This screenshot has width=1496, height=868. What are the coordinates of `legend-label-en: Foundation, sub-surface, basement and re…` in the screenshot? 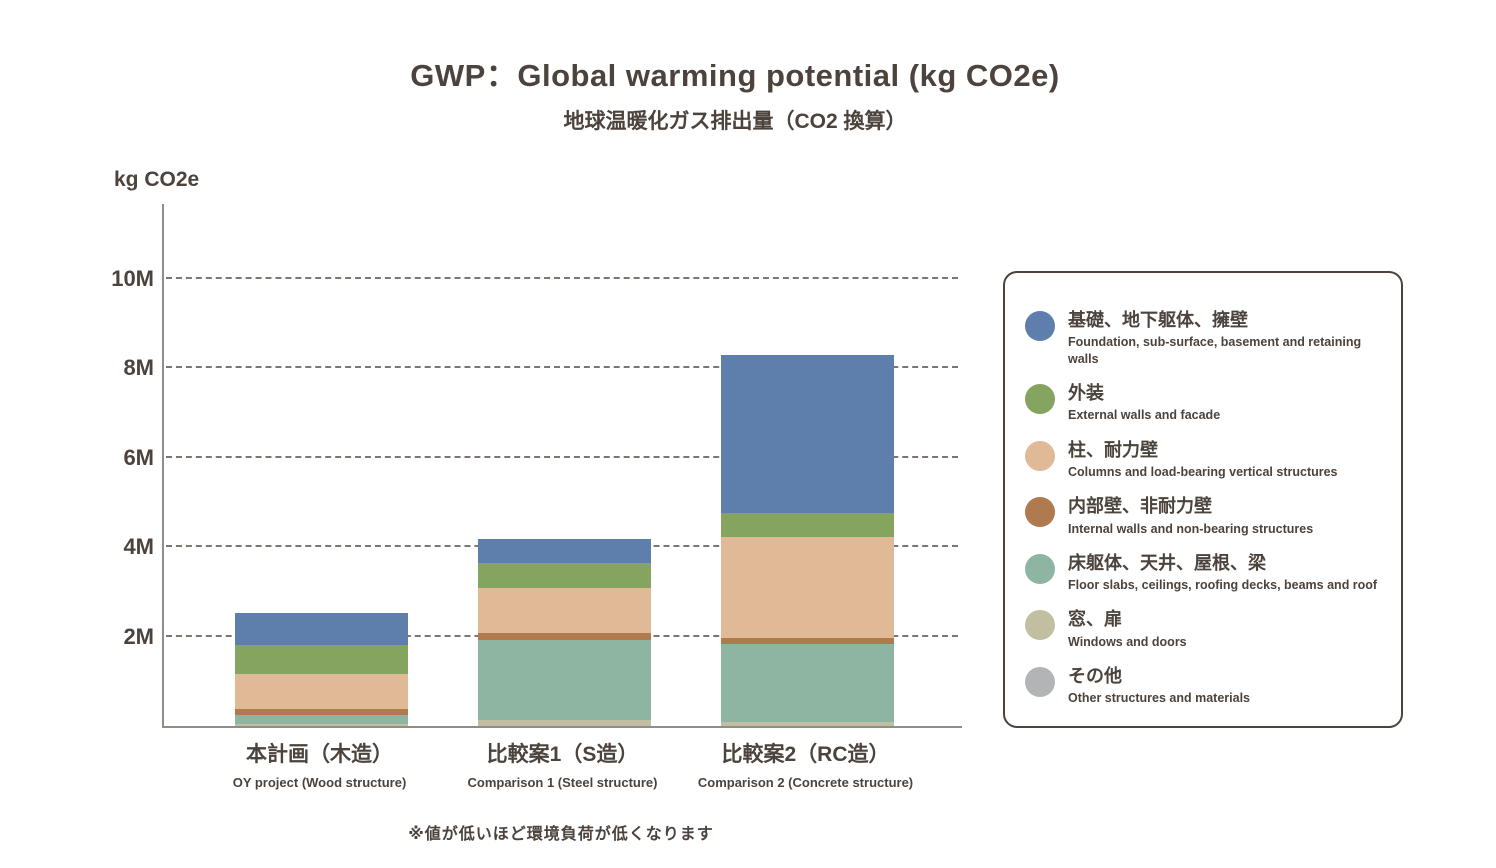 It's located at (1215, 350).